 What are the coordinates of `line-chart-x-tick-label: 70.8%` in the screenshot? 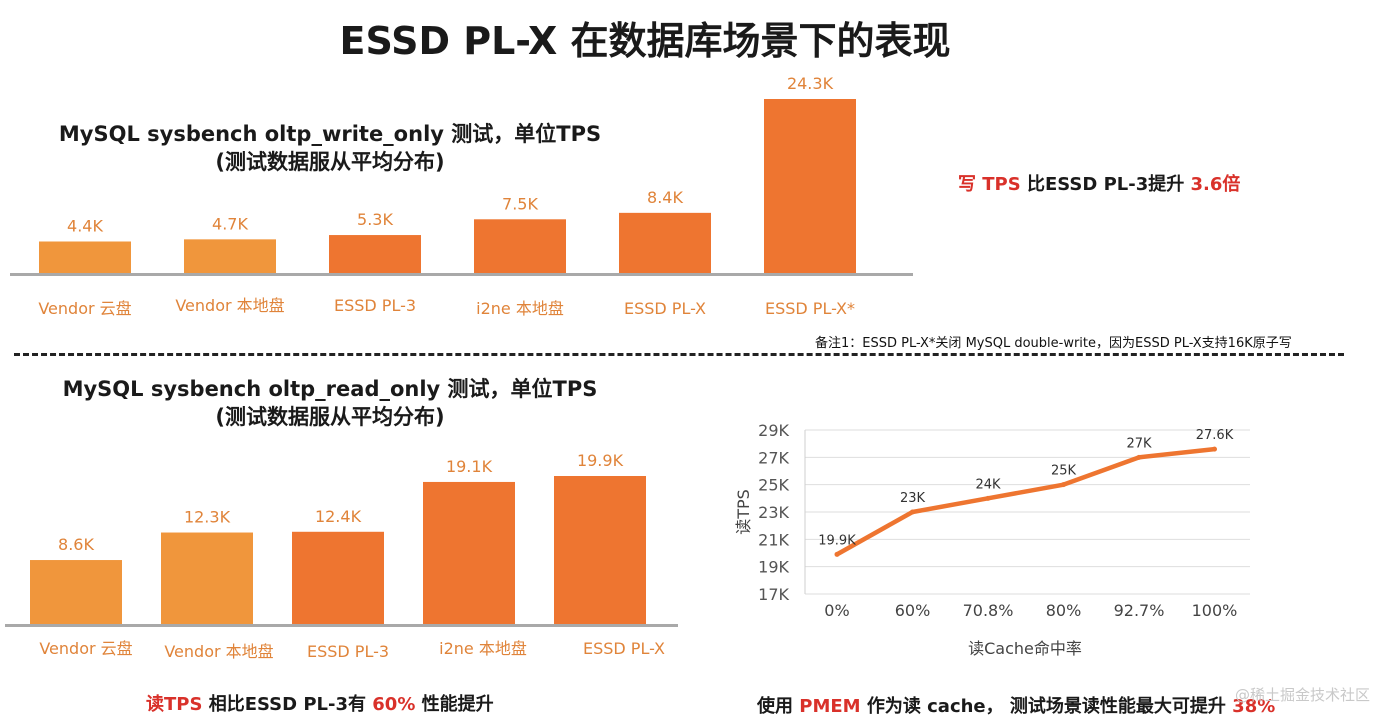 It's located at (988, 610).